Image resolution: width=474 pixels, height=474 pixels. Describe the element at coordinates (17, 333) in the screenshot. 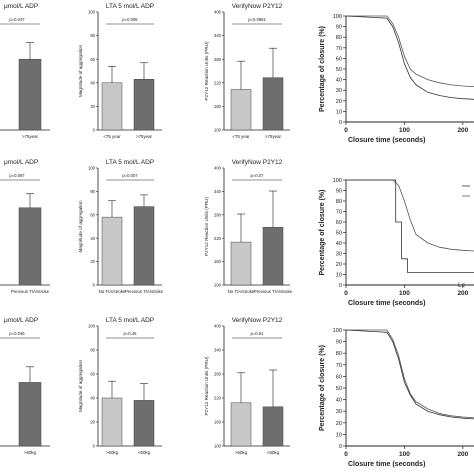

I see `p-value-label: p=0.046` at that location.